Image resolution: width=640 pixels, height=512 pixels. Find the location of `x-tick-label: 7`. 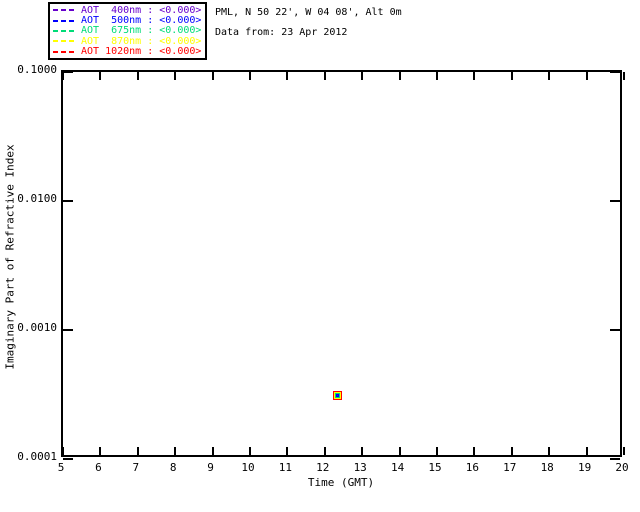

x-tick-label: 7 is located at coordinates (136, 467).